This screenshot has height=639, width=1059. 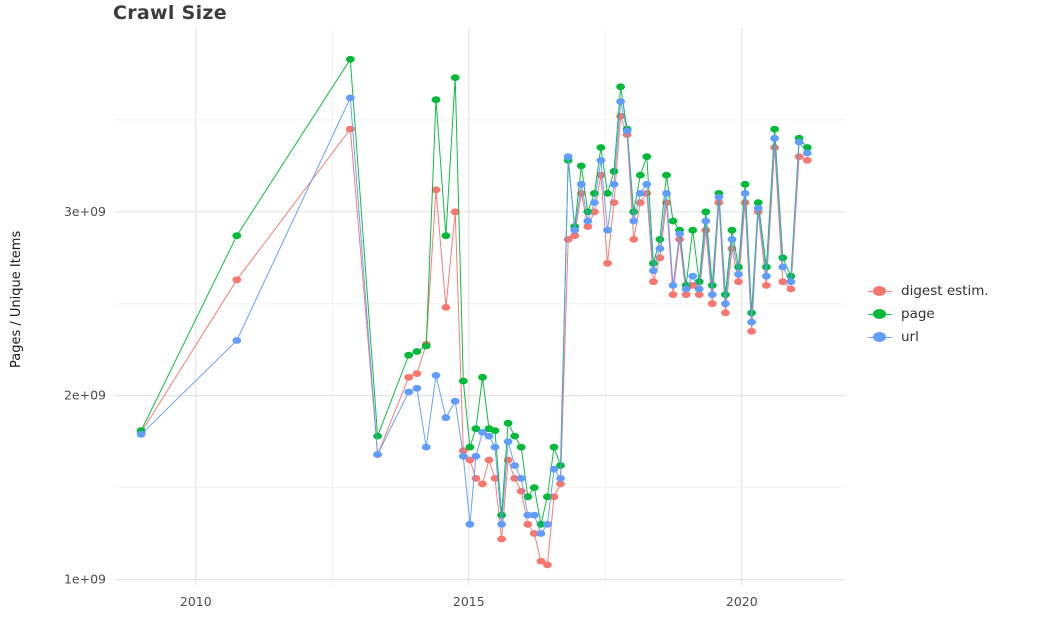 What do you see at coordinates (742, 601) in the screenshot?
I see `x-tick-label: 2020` at bounding box center [742, 601].